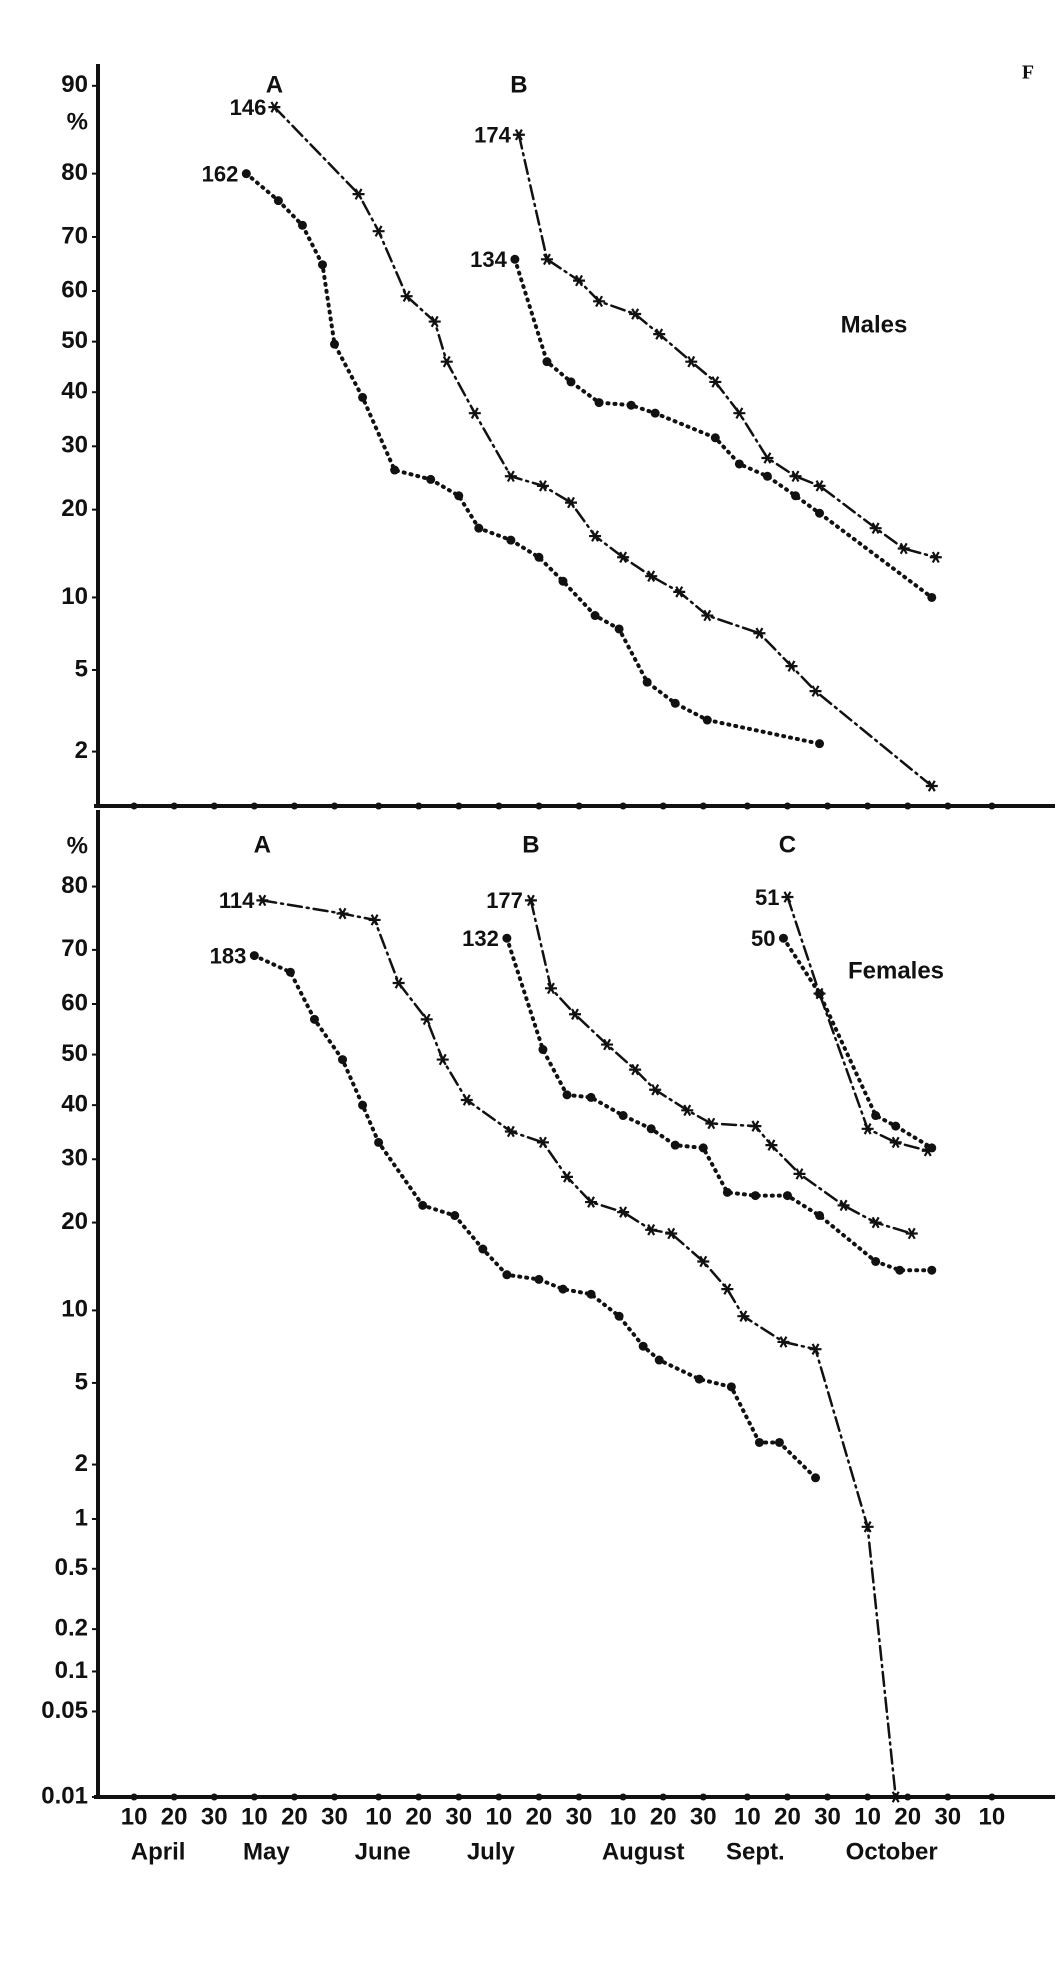 The width and height of the screenshot is (1059, 1970). I want to click on series-label: 146, so click(248, 107).